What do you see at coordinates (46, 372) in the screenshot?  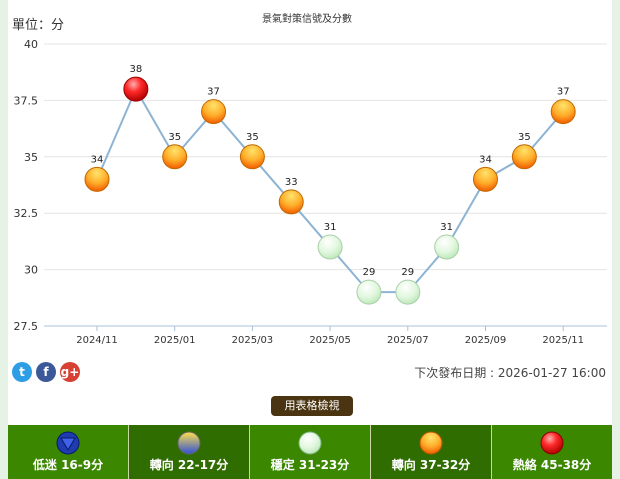 I see `facebook-icon: f` at bounding box center [46, 372].